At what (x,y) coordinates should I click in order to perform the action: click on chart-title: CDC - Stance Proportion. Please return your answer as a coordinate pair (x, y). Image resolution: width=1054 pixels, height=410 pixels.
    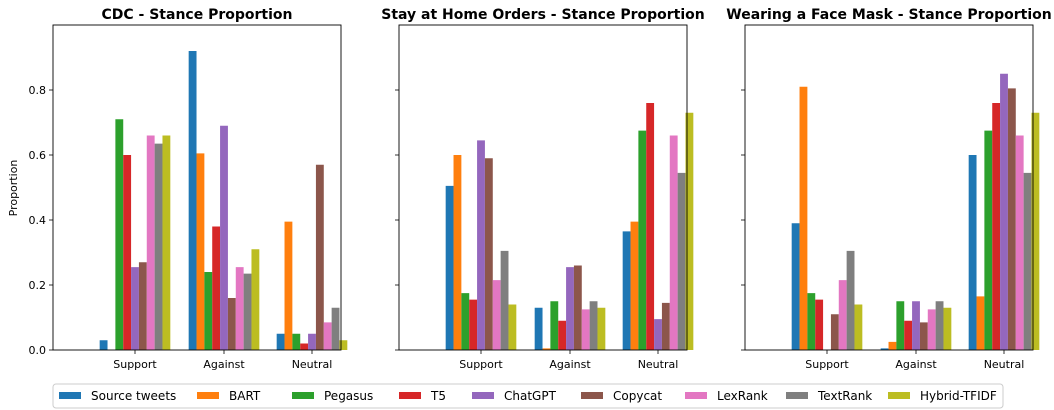
    Looking at the image, I should click on (197, 15).